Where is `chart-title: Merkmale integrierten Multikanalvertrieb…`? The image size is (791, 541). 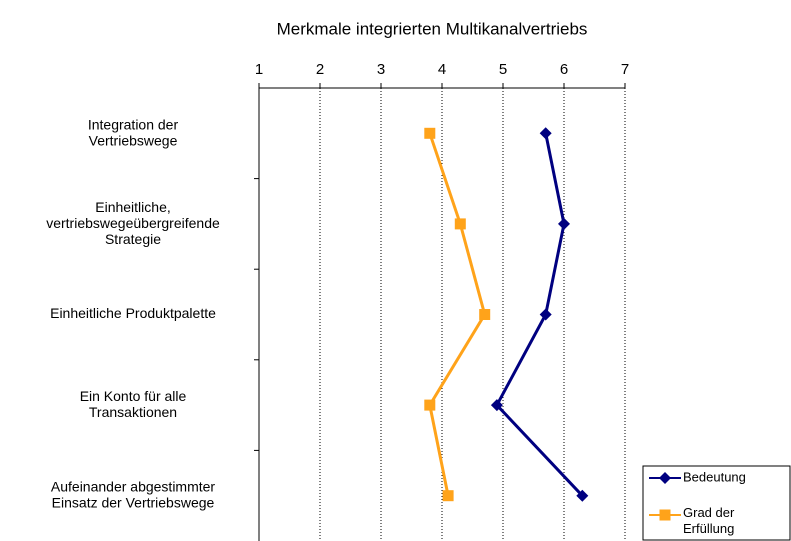
chart-title: Merkmale integrierten Multikanalvertrieb… is located at coordinates (432, 28).